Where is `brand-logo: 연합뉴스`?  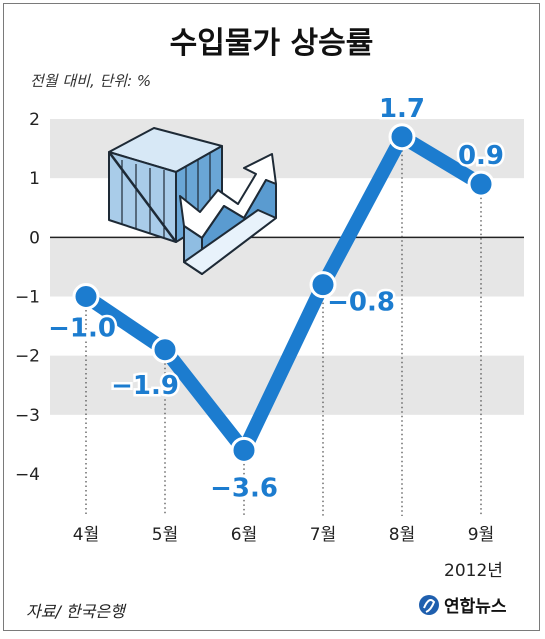 brand-logo: 연합뉴스 is located at coordinates (462, 604).